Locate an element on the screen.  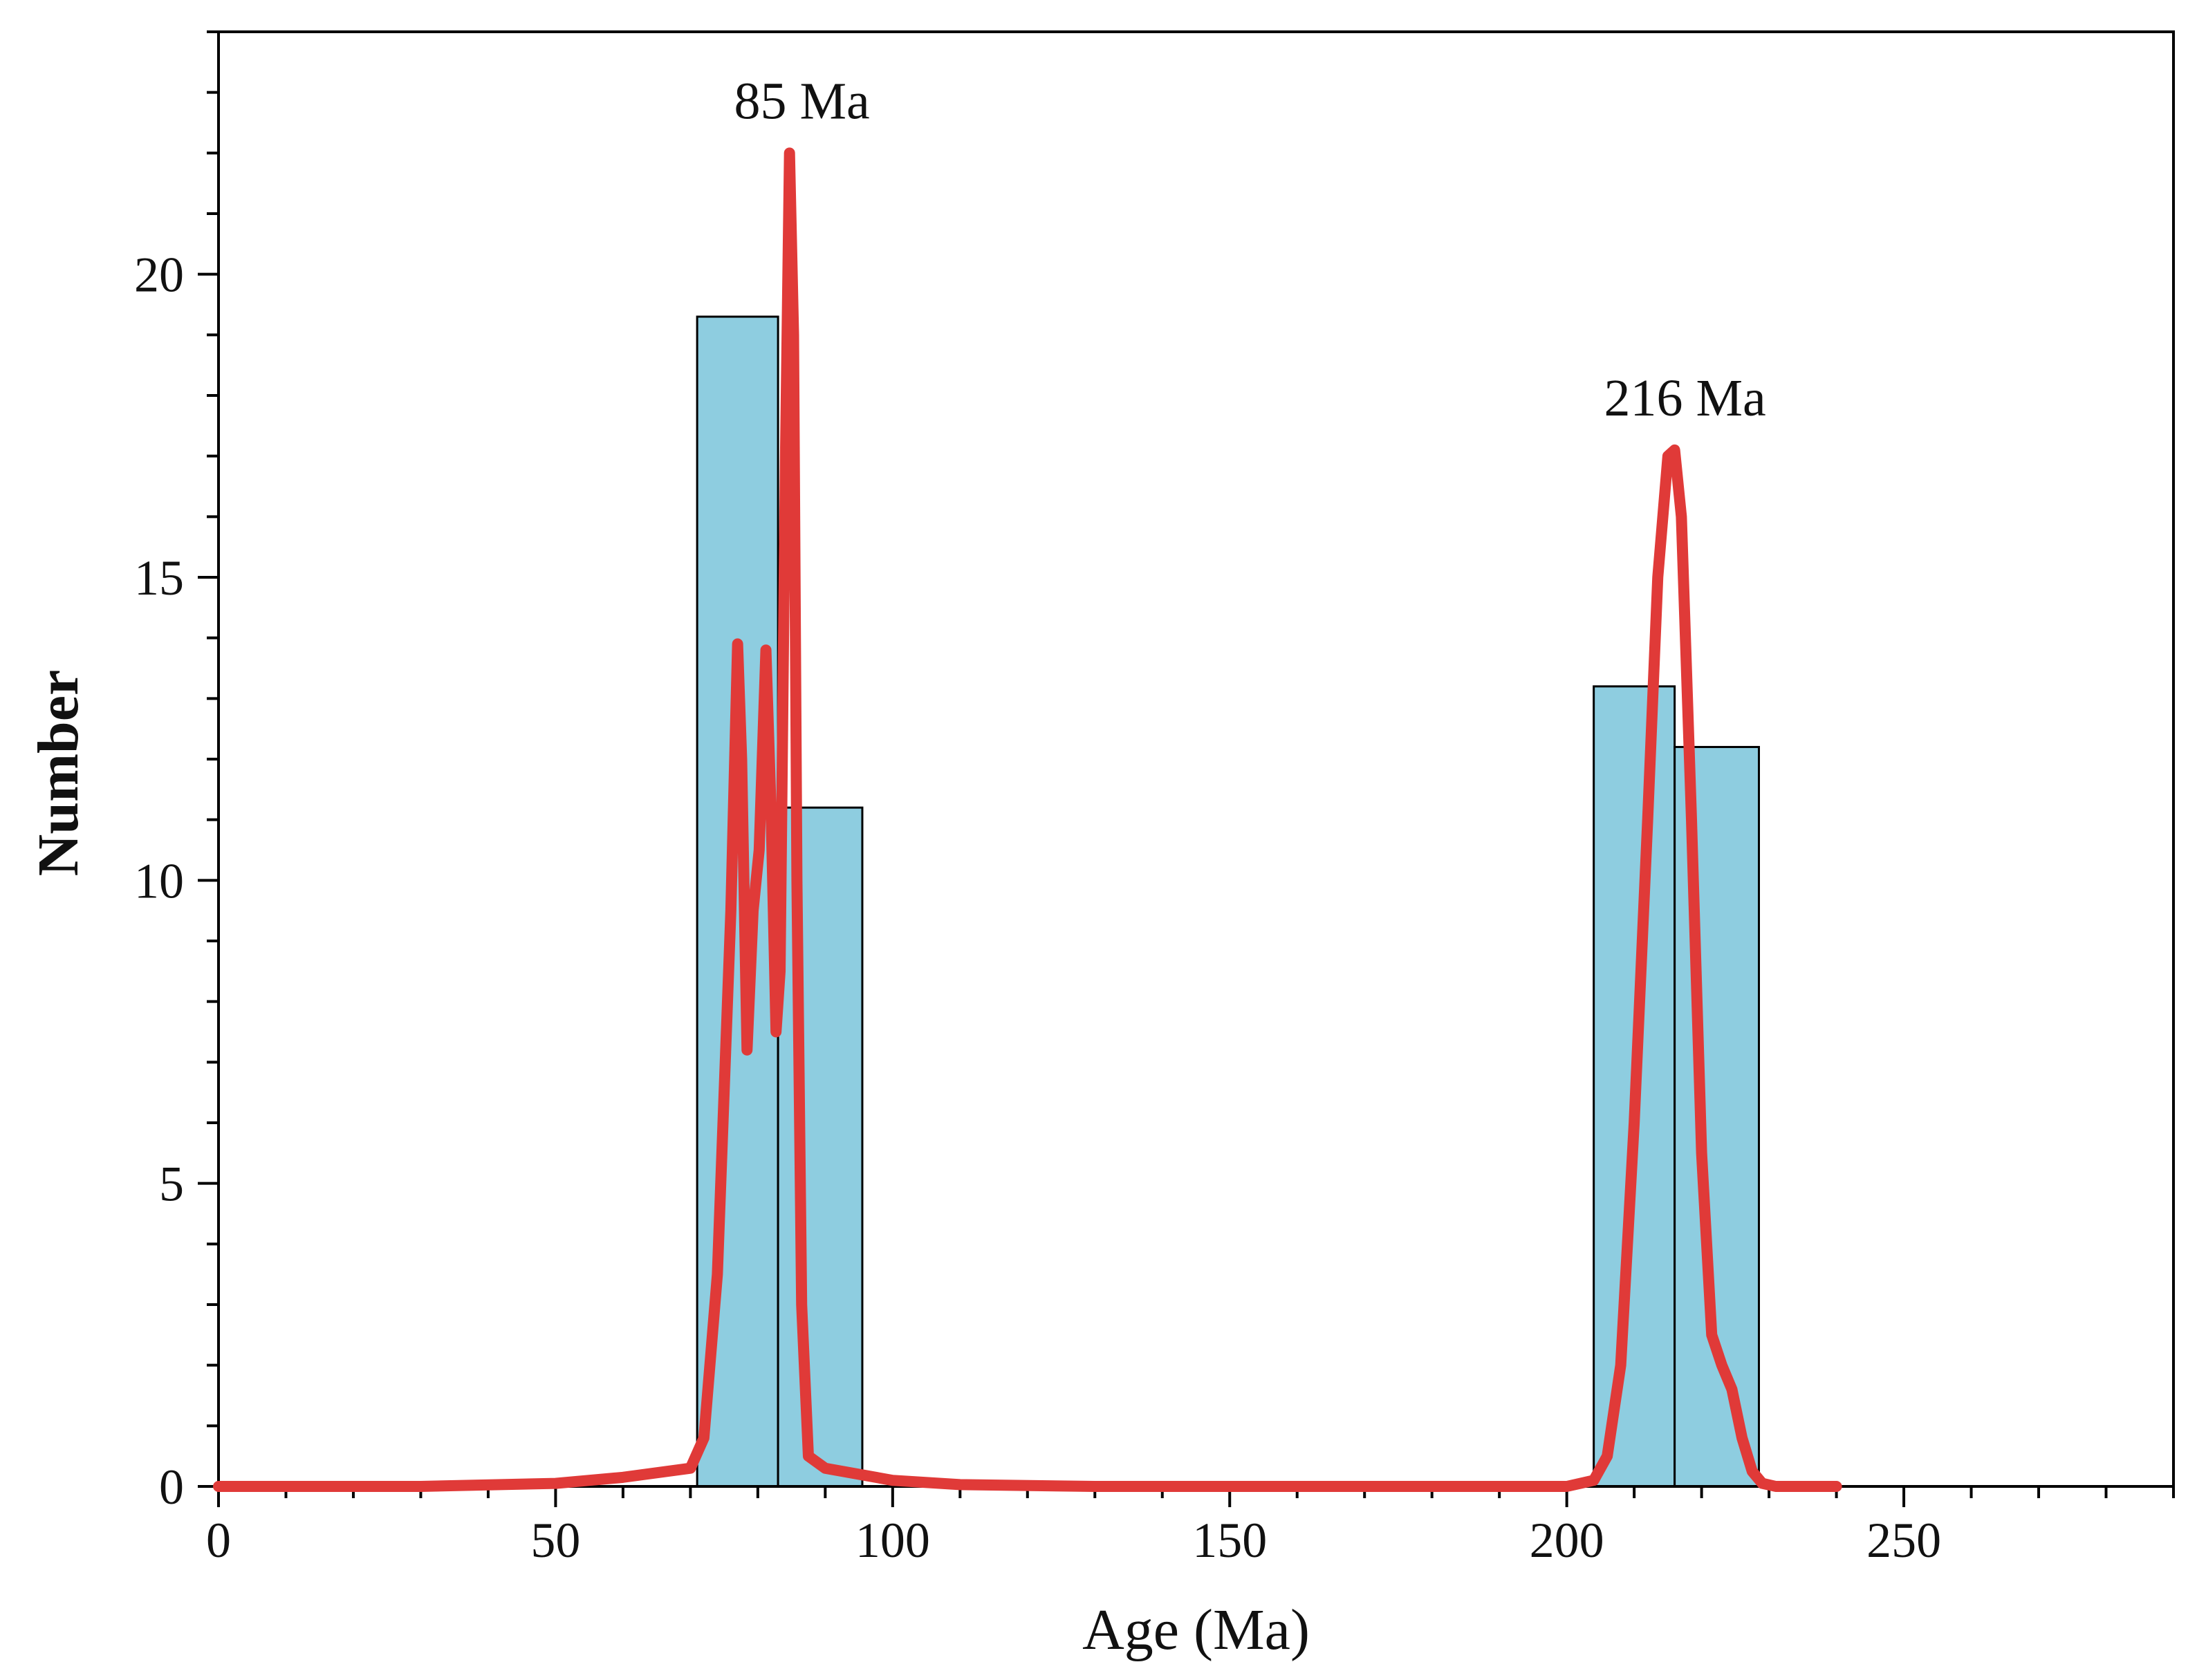
y-tick-label: 15 is located at coordinates (159, 578).